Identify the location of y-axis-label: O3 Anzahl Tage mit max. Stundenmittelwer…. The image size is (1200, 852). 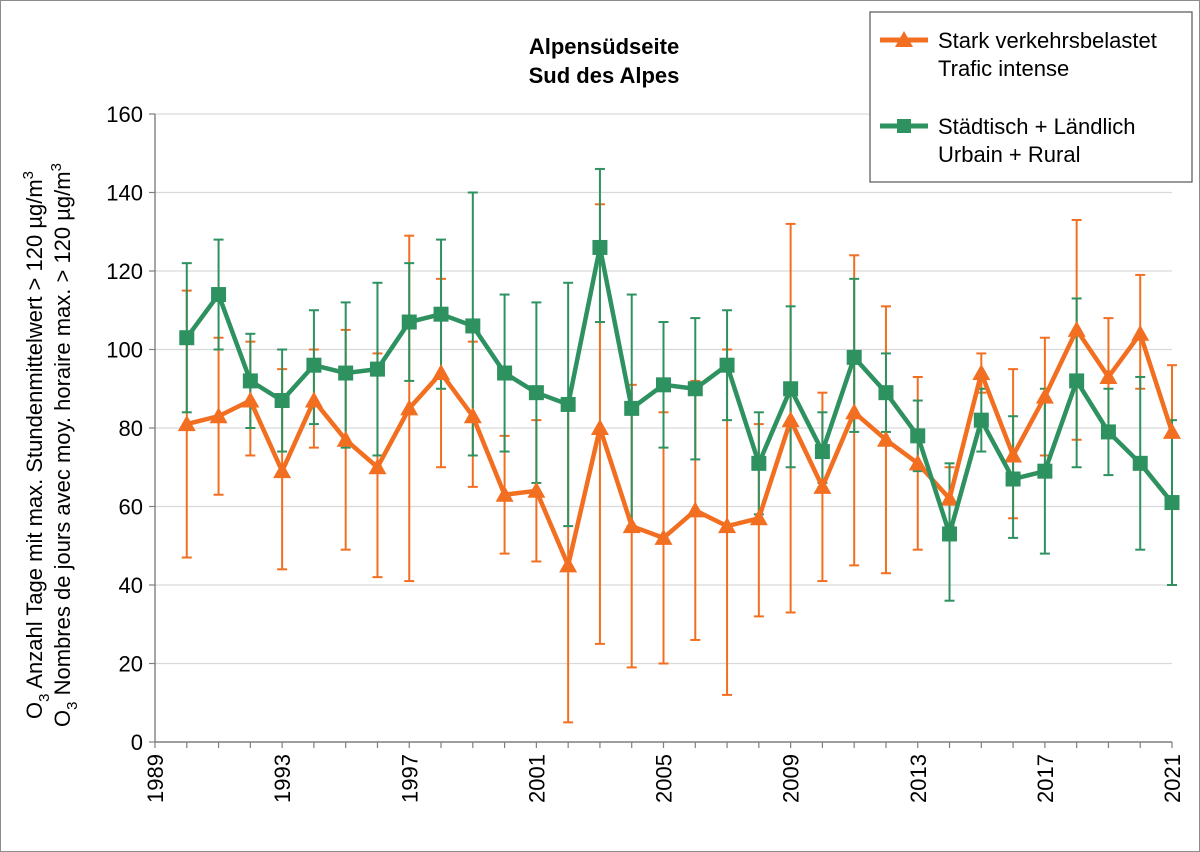
(50, 445).